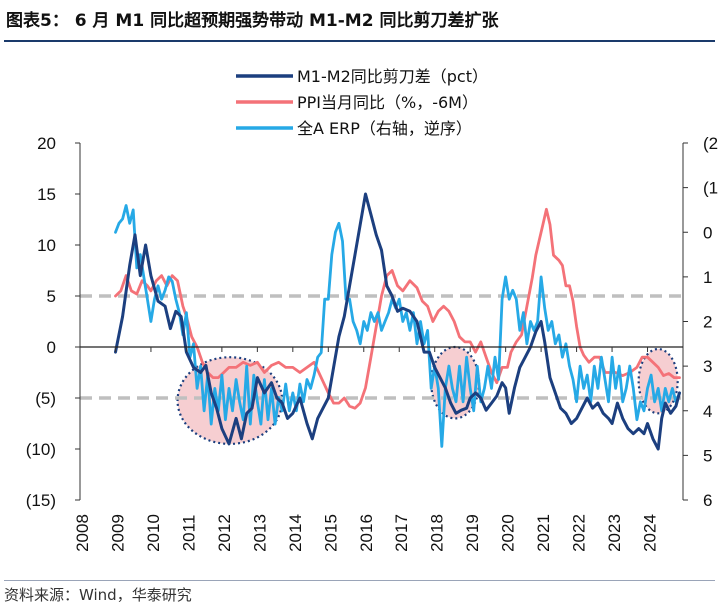 This screenshot has width=719, height=610. I want to click on right-axis-tick-label: 2, so click(707, 322).